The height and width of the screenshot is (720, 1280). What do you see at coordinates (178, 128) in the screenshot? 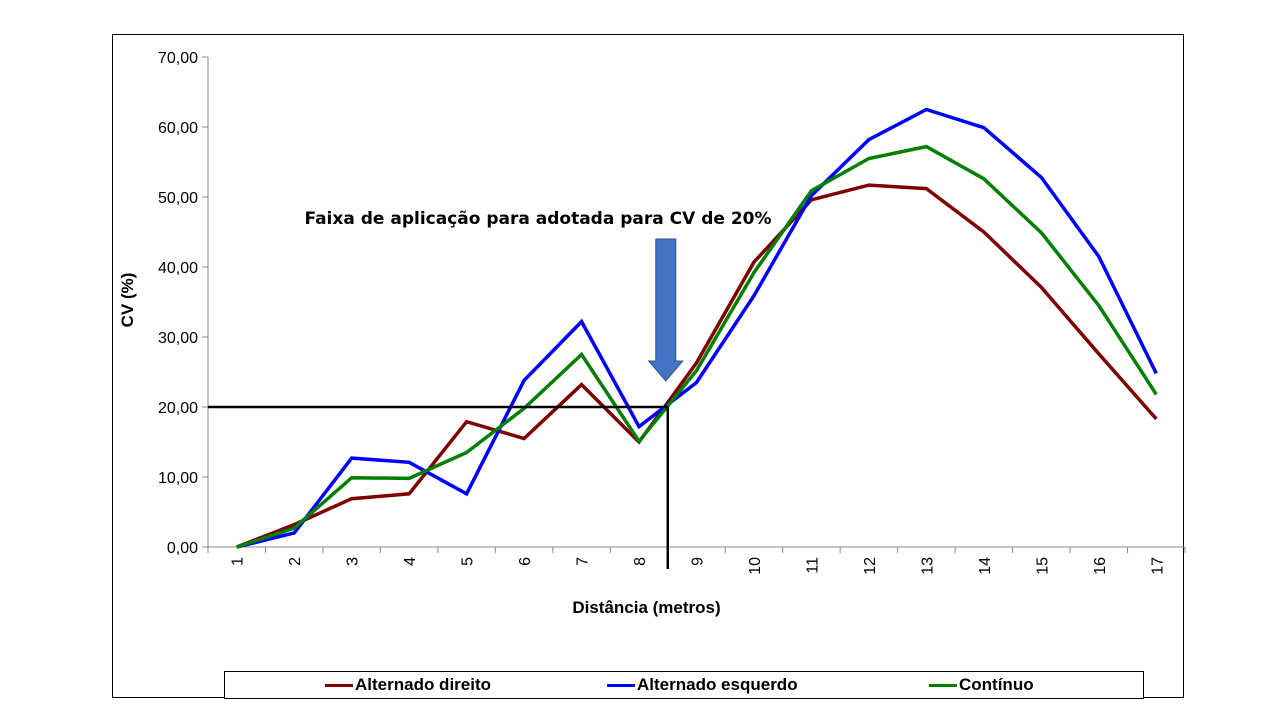
I see `y-tick-label-6: 60,00` at bounding box center [178, 128].